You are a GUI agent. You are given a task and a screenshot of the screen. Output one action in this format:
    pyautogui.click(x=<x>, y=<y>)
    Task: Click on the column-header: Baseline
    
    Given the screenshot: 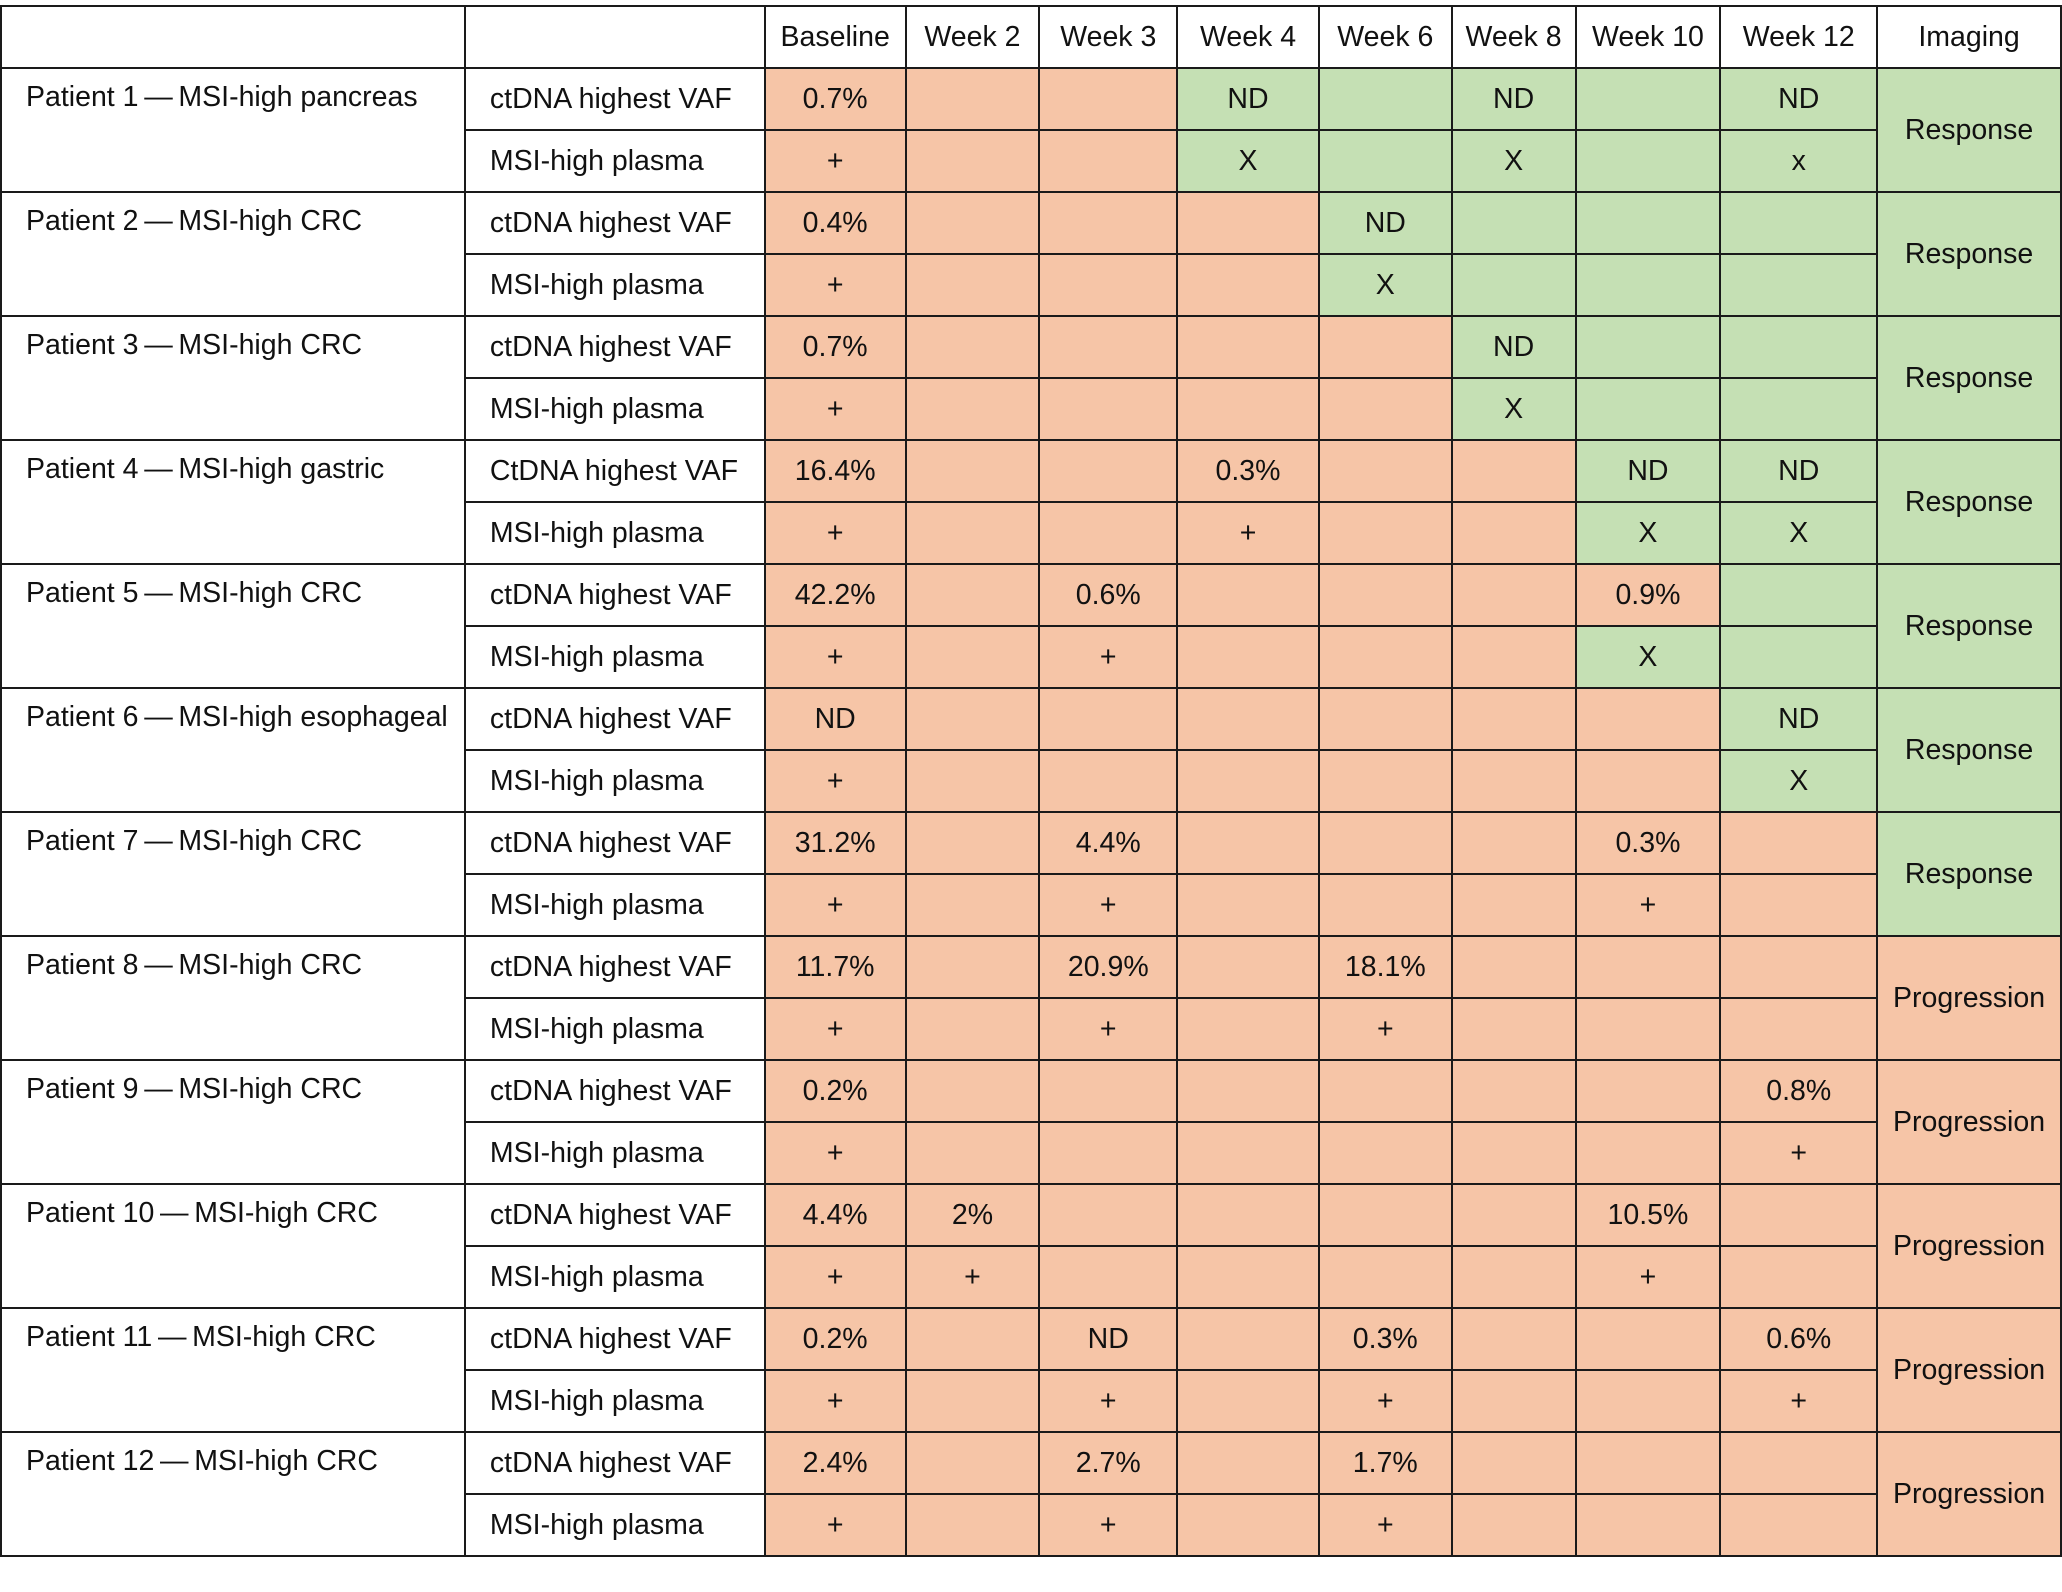 What is the action you would take?
    pyautogui.click(x=835, y=37)
    